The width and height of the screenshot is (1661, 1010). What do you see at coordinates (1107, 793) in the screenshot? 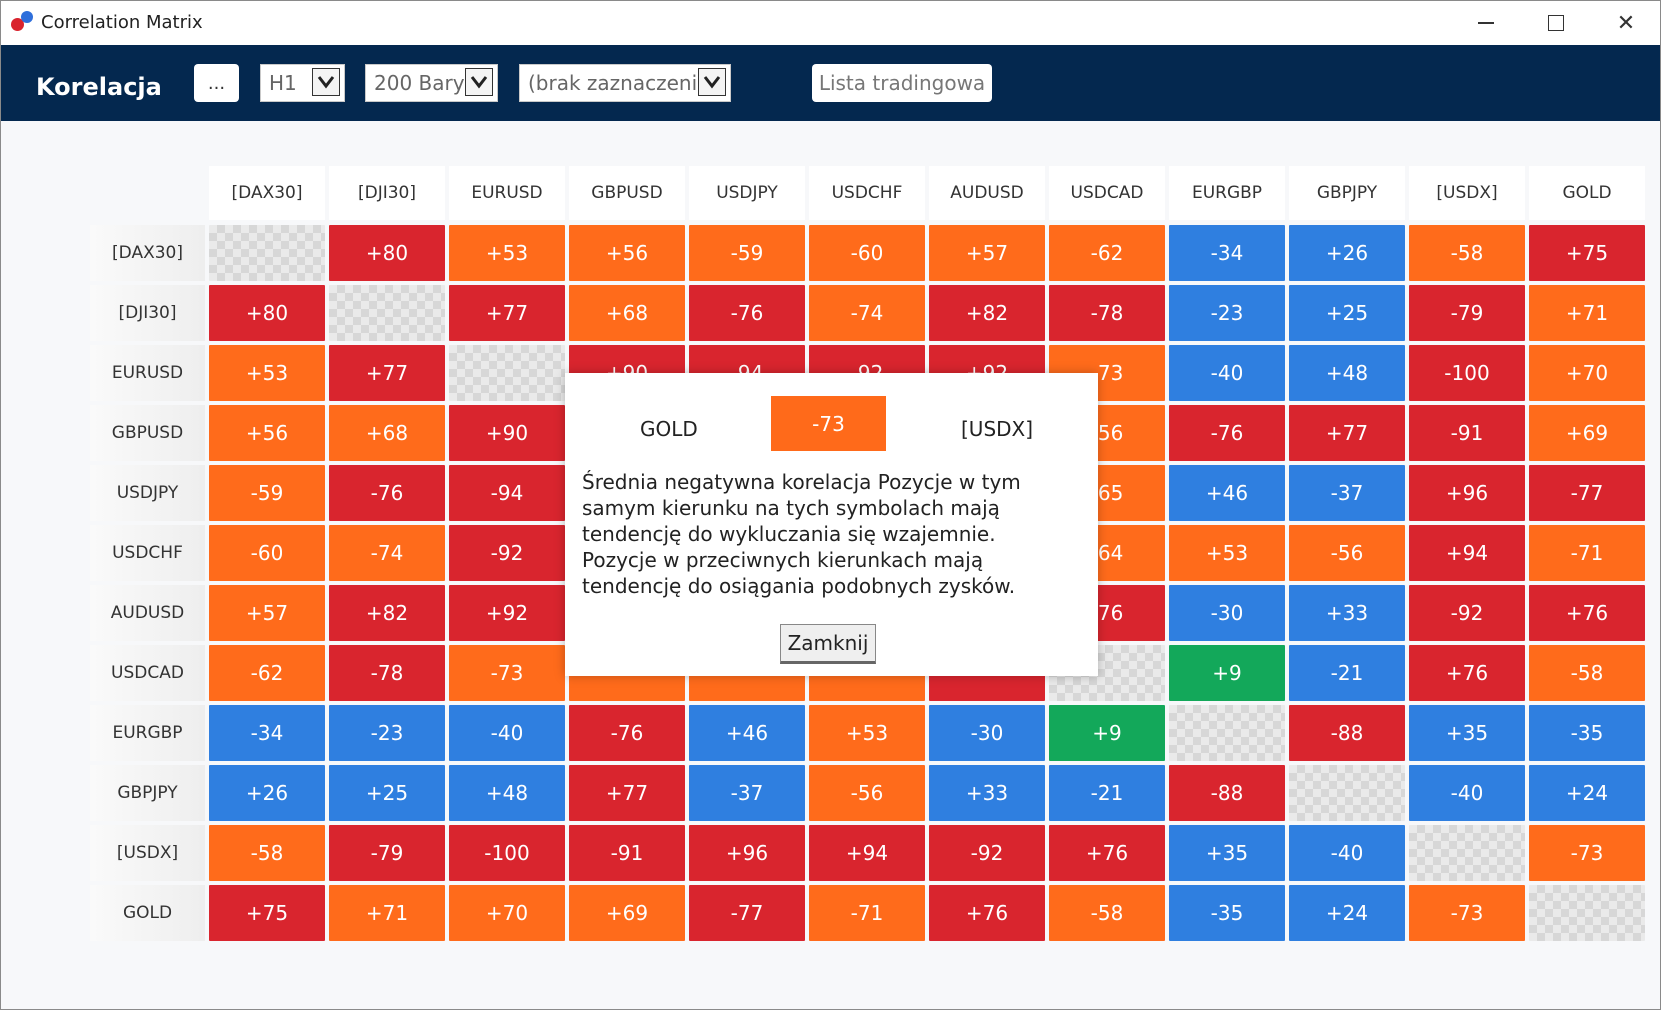
I see `matrix-cell: -21` at bounding box center [1107, 793].